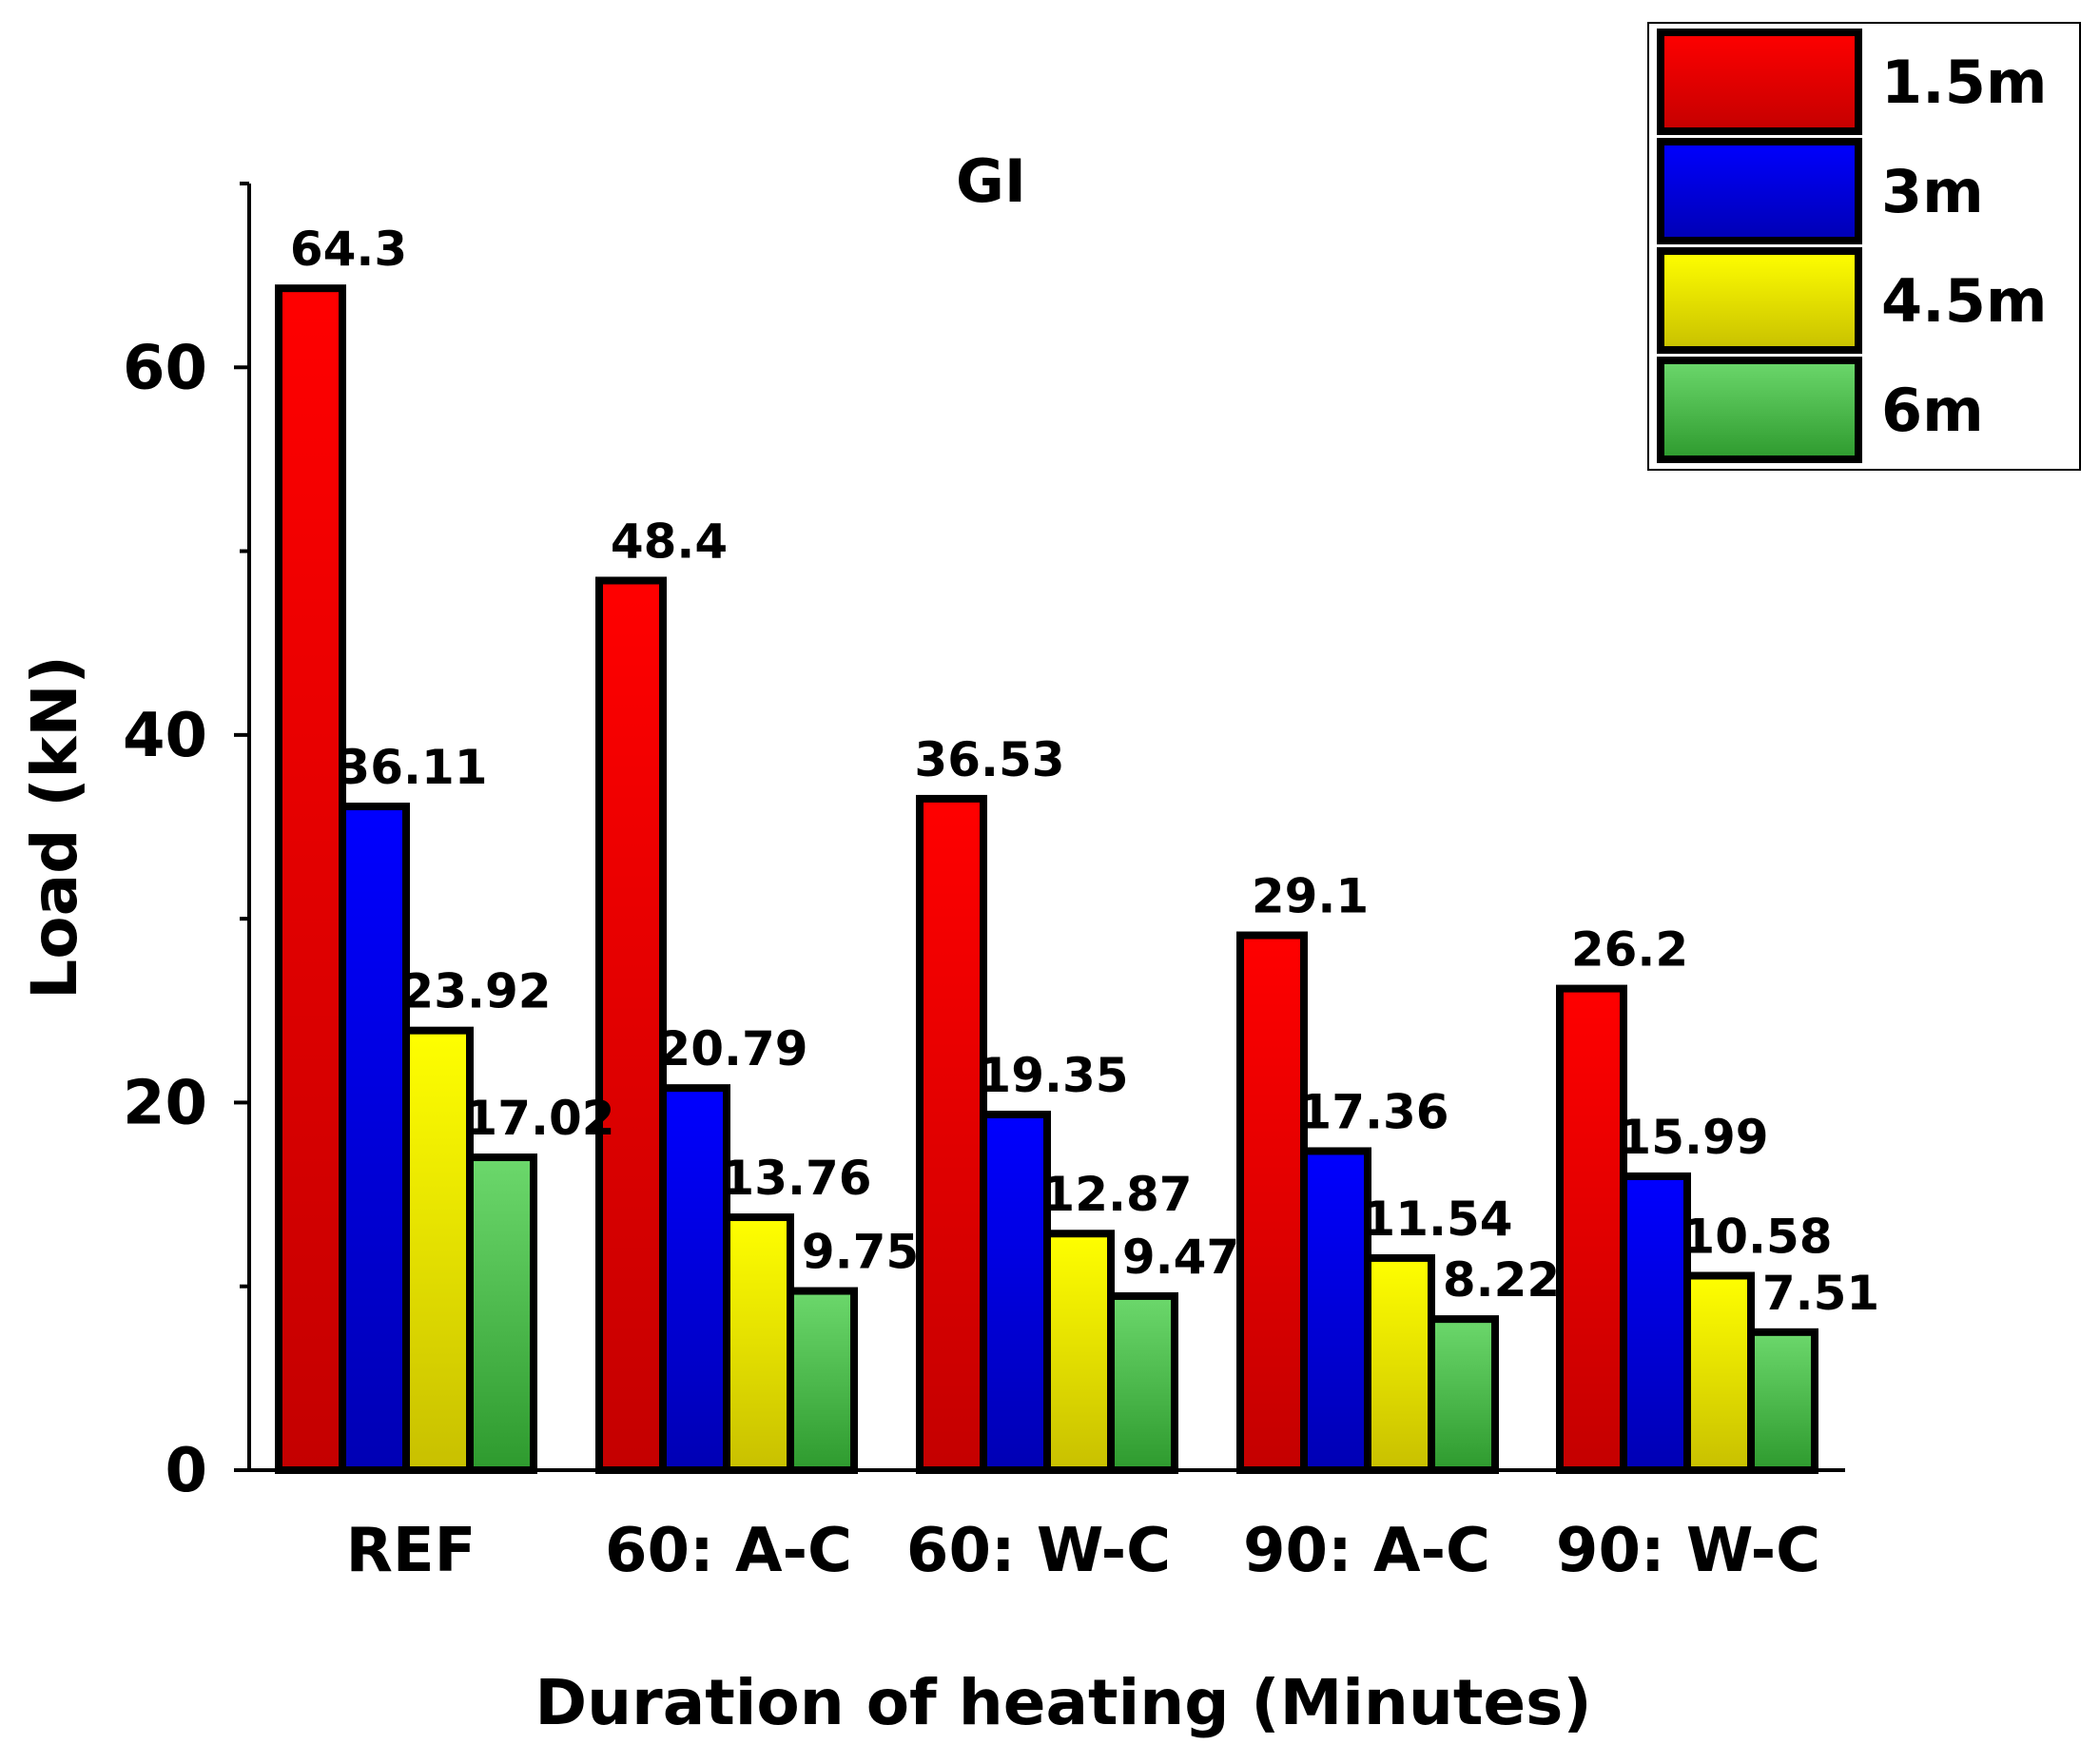  I want to click on y-tick-label: 40, so click(165, 736).